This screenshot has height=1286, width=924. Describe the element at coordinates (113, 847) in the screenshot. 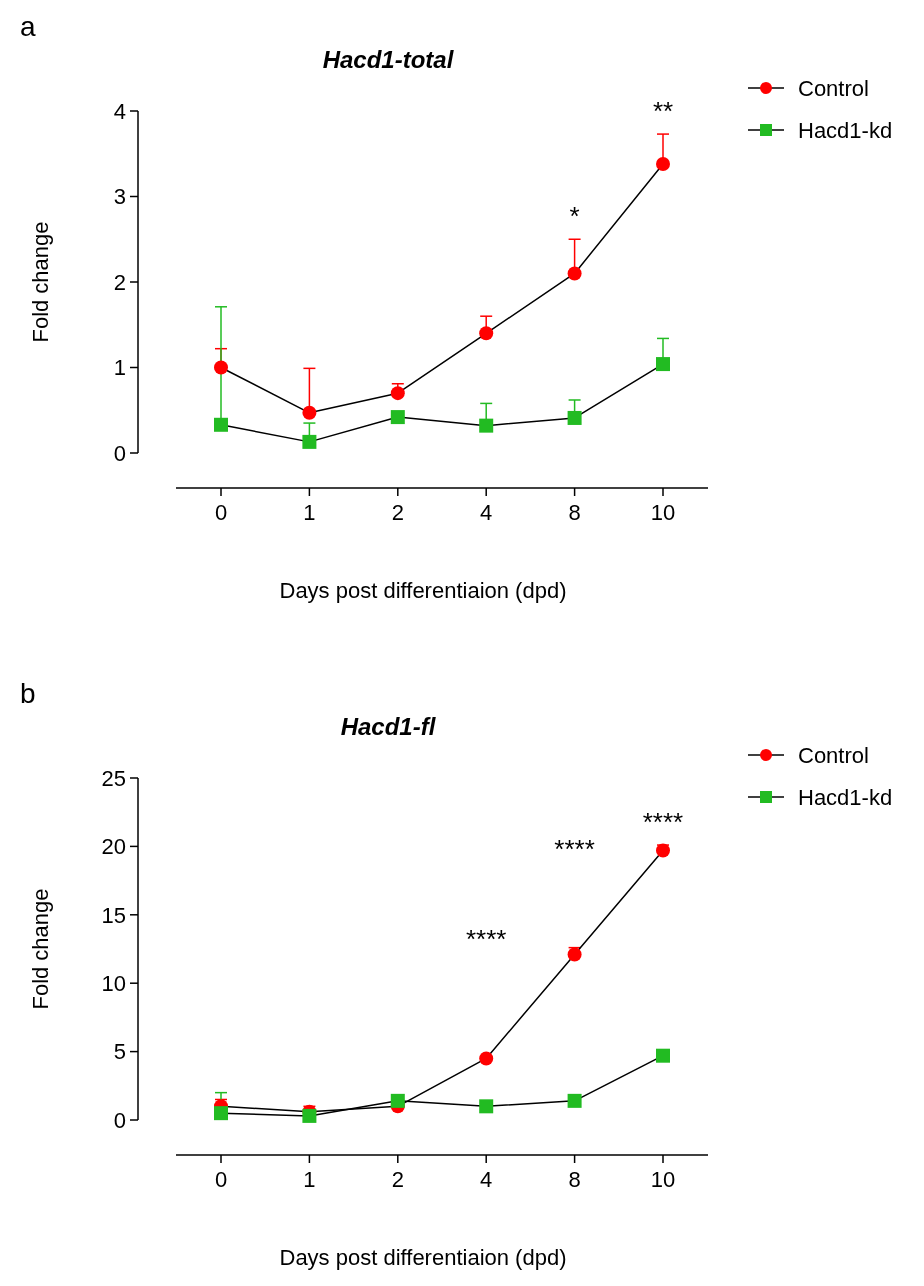

I see `y-tick-label: 20` at that location.